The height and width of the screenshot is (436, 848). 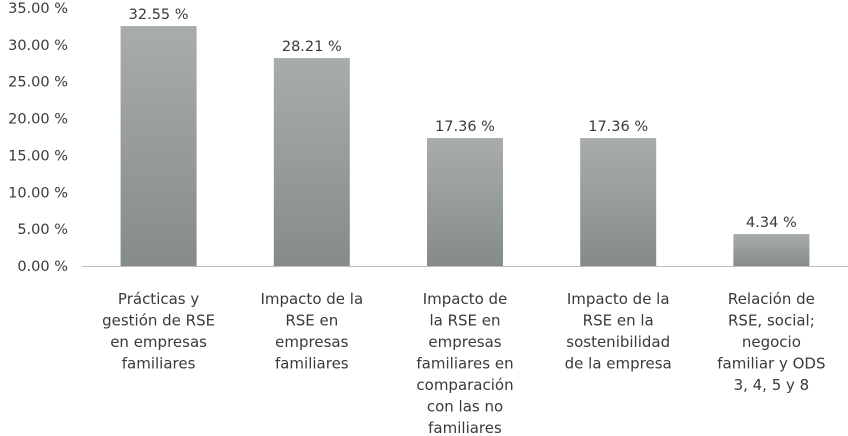 What do you see at coordinates (38, 193) in the screenshot?
I see `y-tick-label: 10.00 %` at bounding box center [38, 193].